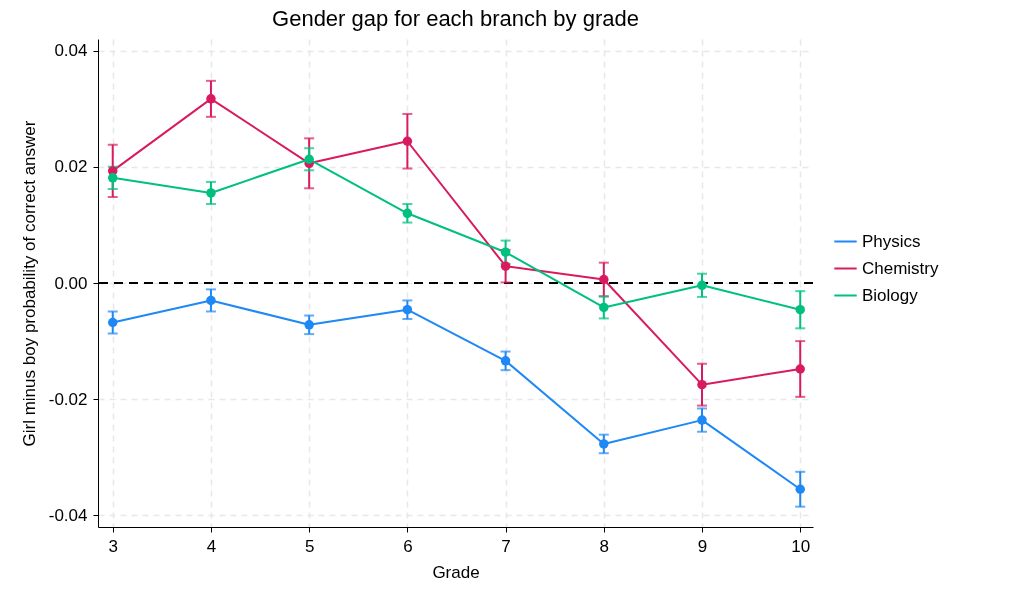  I want to click on legend-label: Chemistry, so click(901, 268).